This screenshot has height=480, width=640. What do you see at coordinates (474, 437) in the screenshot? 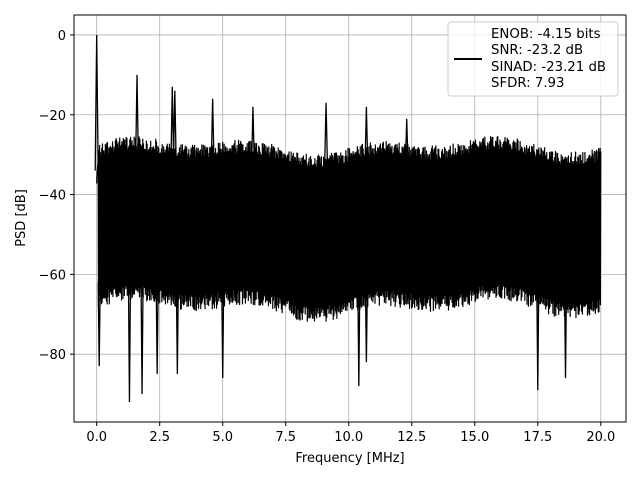
I see `x-tick-label: 15.0` at bounding box center [474, 437].